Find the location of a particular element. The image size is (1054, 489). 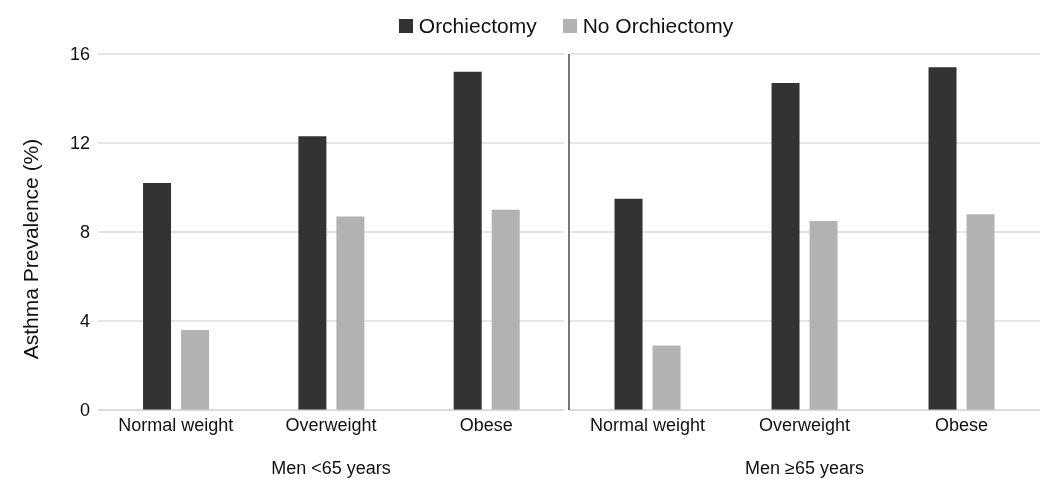

y-tick-label: 8 is located at coordinates (84, 232).